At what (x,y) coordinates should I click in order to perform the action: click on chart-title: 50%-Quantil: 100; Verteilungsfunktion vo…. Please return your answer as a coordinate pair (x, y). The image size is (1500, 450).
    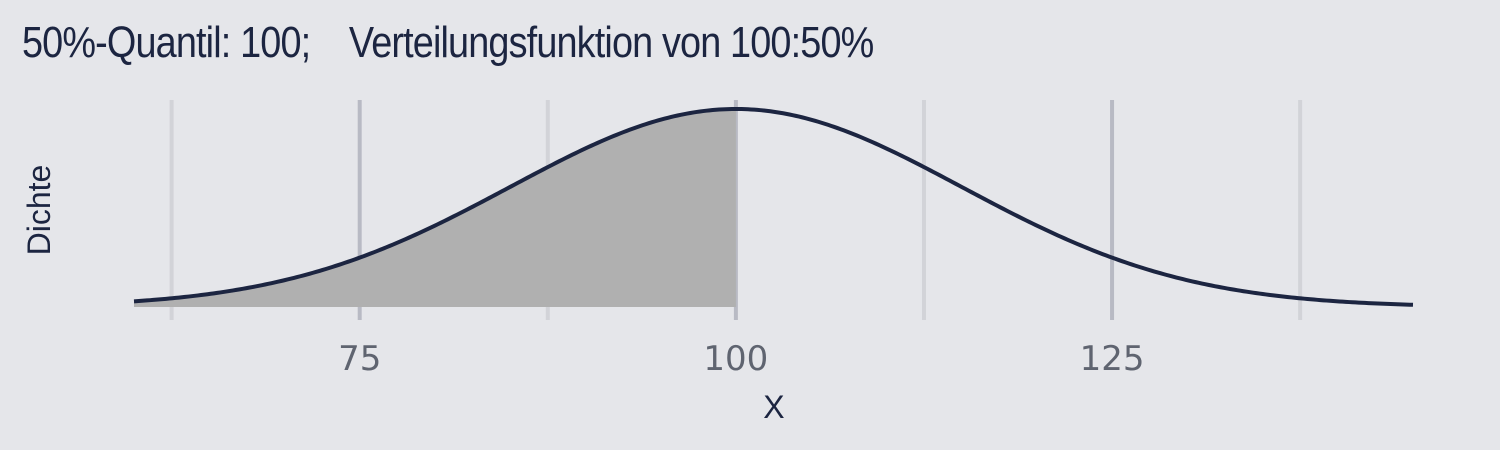
    Looking at the image, I should click on (448, 42).